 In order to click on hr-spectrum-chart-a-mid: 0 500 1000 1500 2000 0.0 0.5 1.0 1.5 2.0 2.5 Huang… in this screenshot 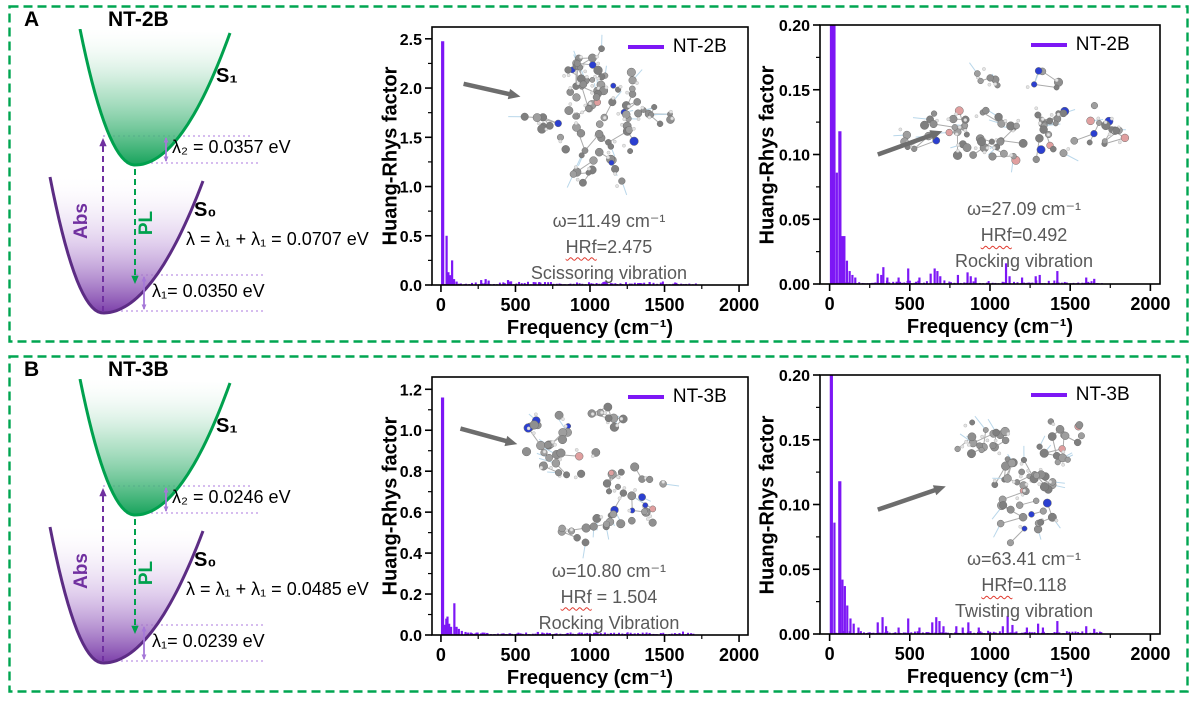, I will do `click(572, 176)`.